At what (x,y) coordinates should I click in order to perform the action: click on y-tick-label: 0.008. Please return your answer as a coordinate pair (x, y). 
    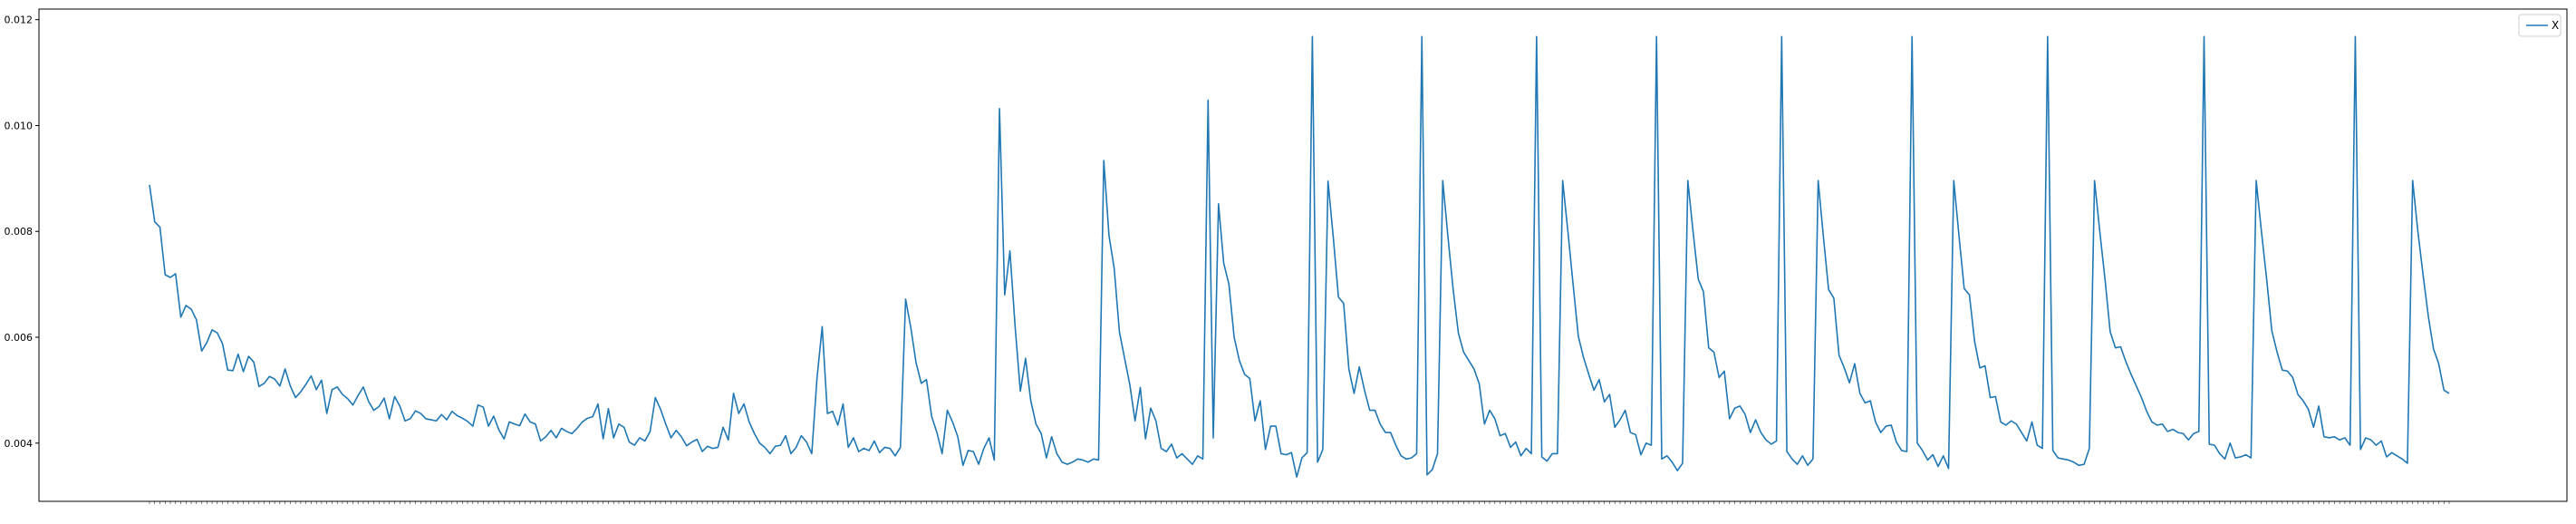
    Looking at the image, I should click on (19, 232).